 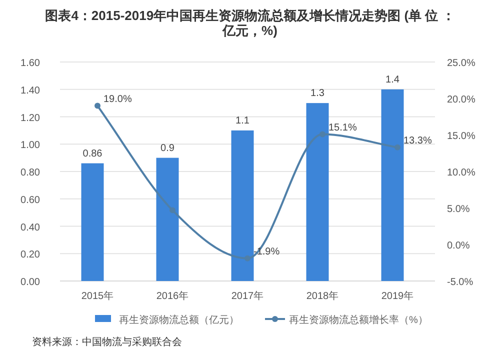 What do you see at coordinates (342, 128) in the screenshot?
I see `data-label: 15.1%` at bounding box center [342, 128].